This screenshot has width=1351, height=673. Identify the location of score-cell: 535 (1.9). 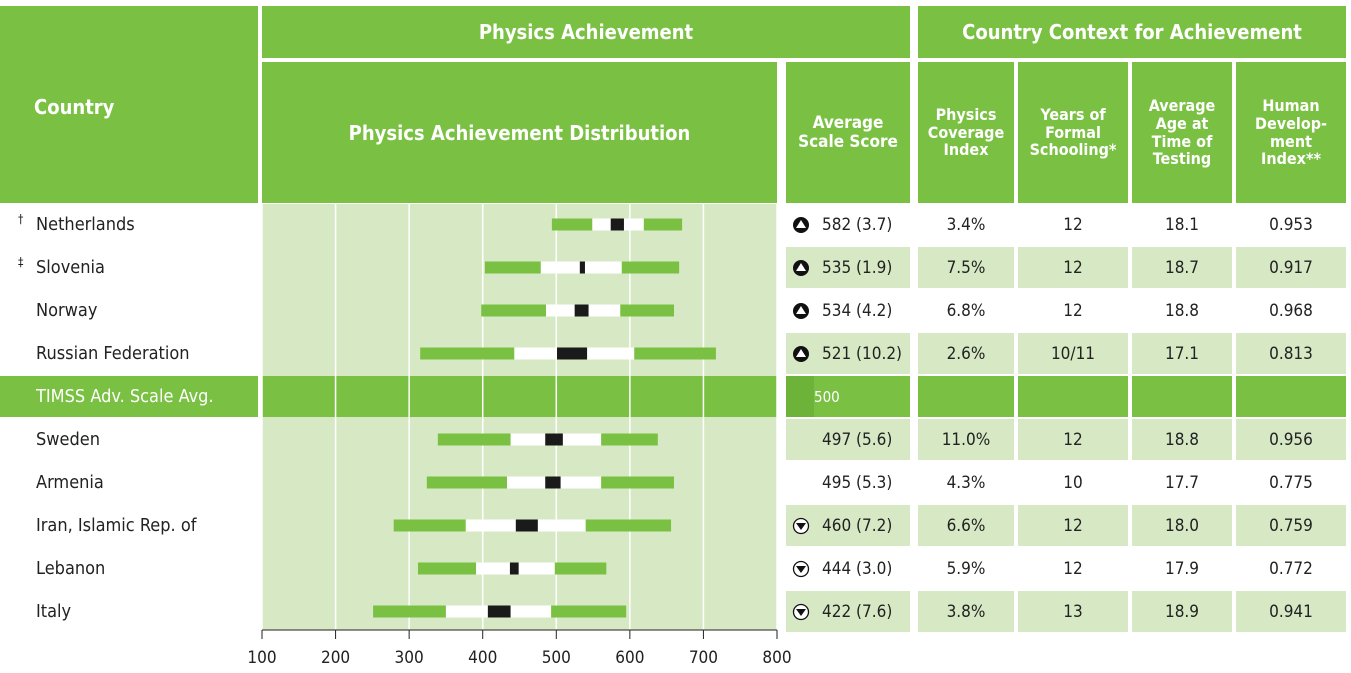
(848, 267).